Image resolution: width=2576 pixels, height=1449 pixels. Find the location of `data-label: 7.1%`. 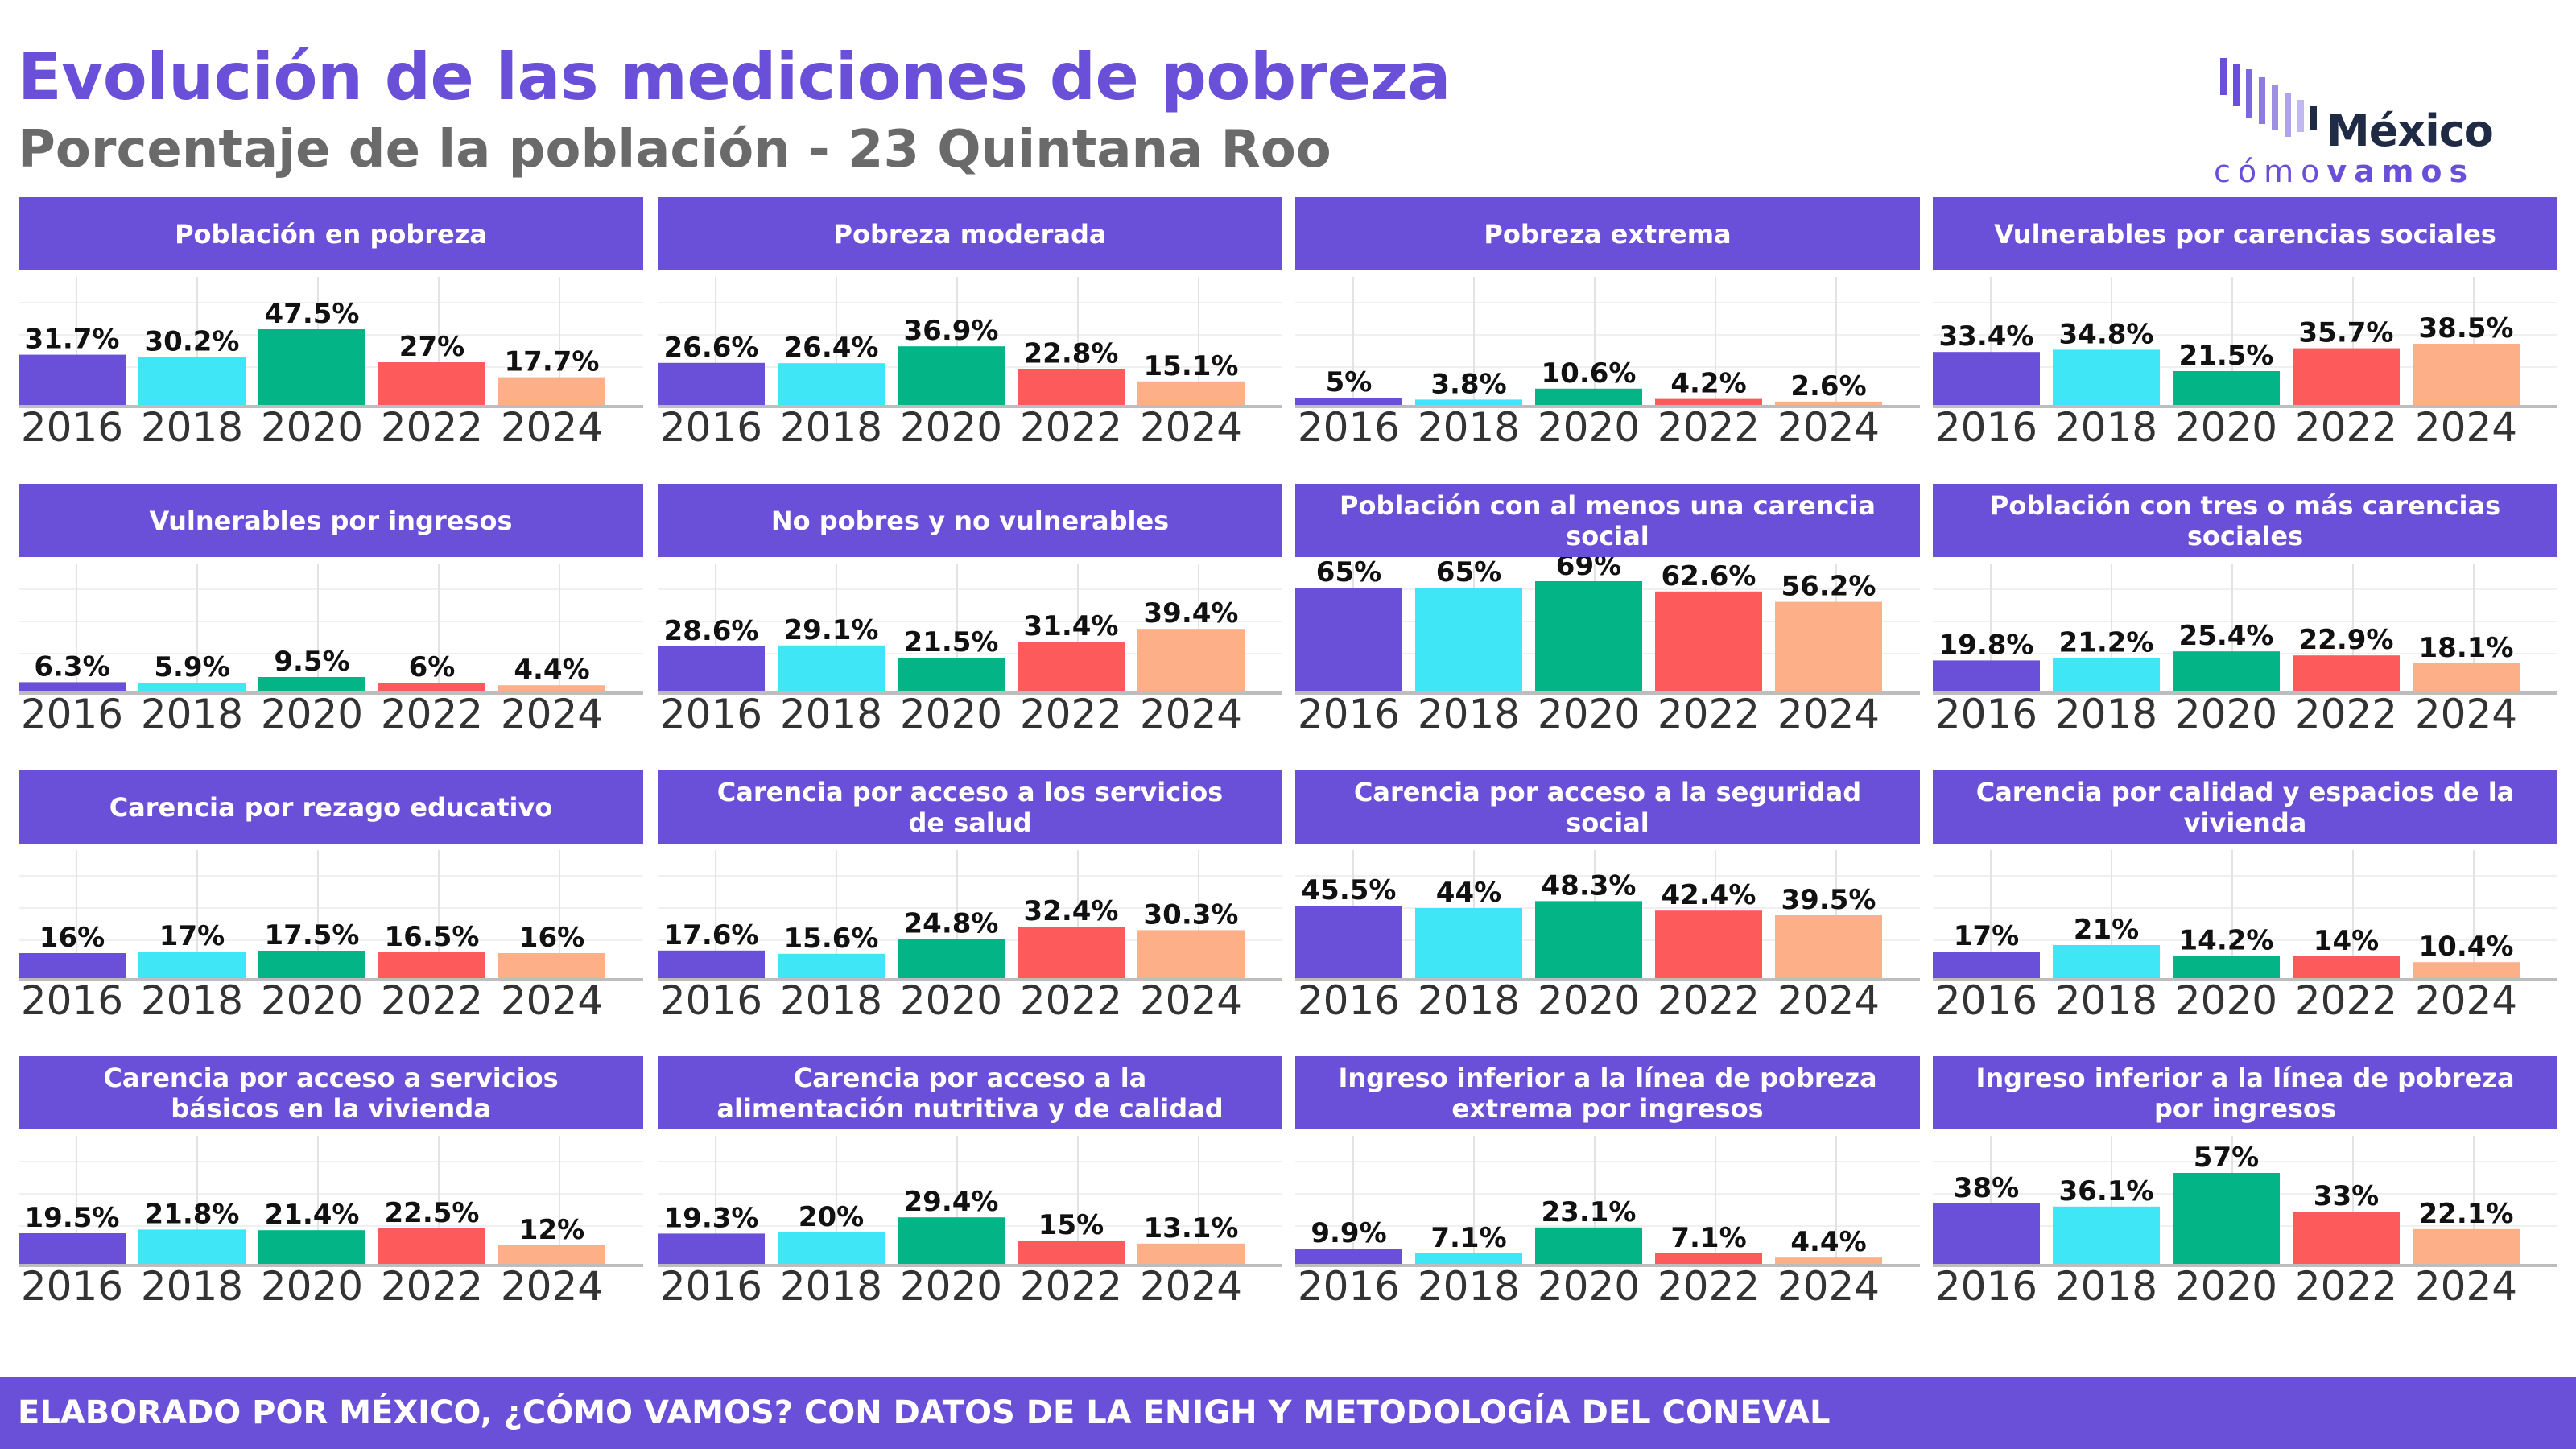

data-label: 7.1% is located at coordinates (1708, 1238).